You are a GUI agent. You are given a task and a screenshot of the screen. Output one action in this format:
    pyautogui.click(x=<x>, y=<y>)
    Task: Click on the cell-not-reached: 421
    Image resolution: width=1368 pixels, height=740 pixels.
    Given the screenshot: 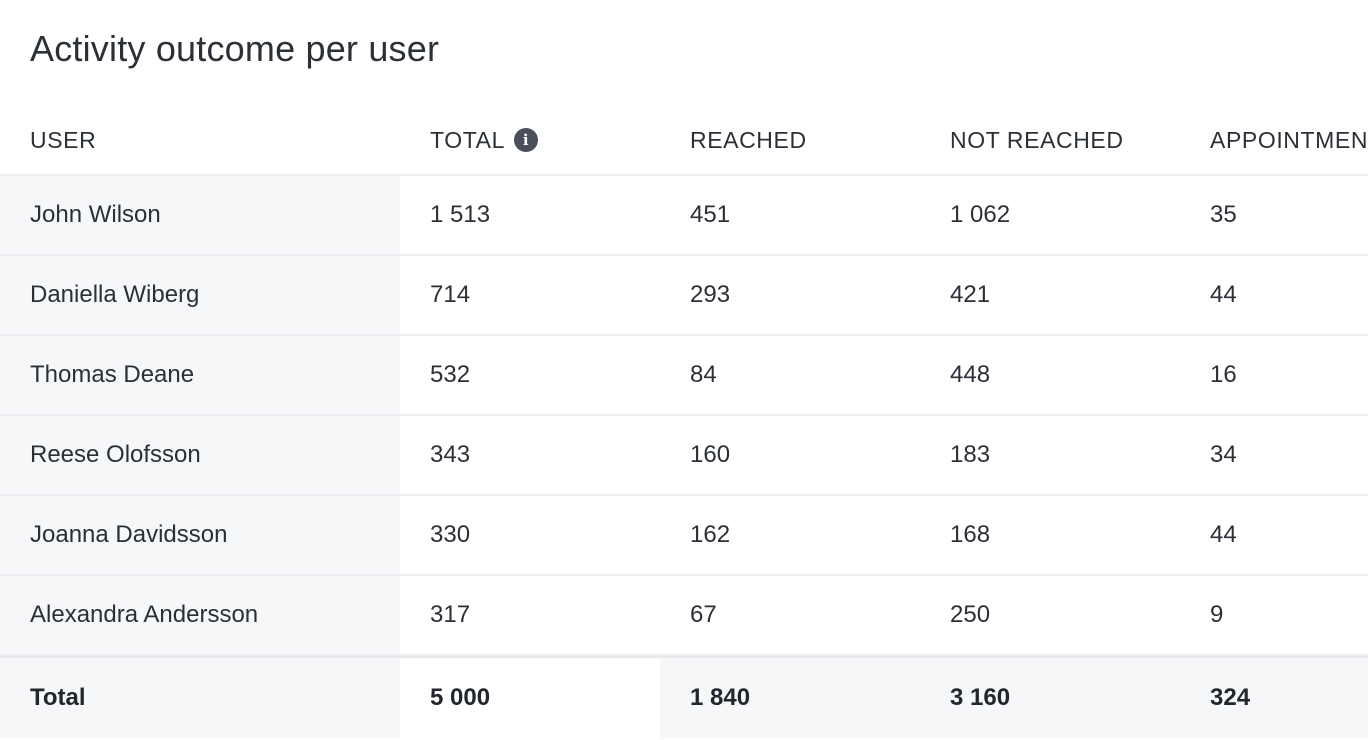 What is the action you would take?
    pyautogui.click(x=970, y=294)
    